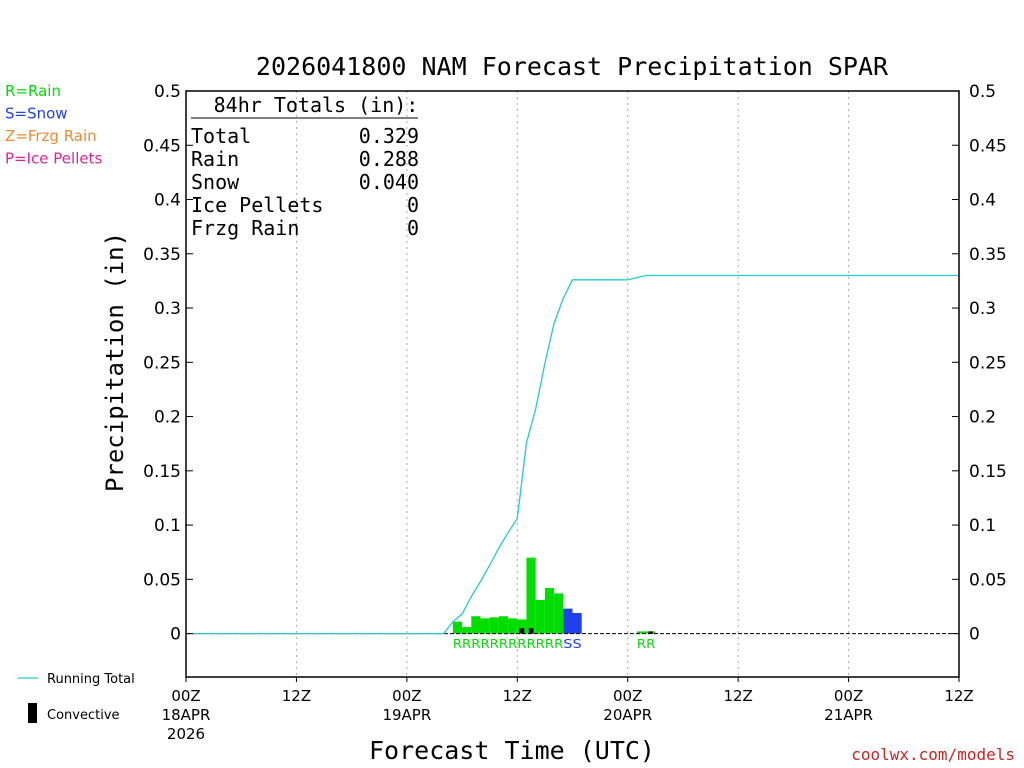  What do you see at coordinates (646, 644) in the screenshot?
I see `precip-type-label: RR` at bounding box center [646, 644].